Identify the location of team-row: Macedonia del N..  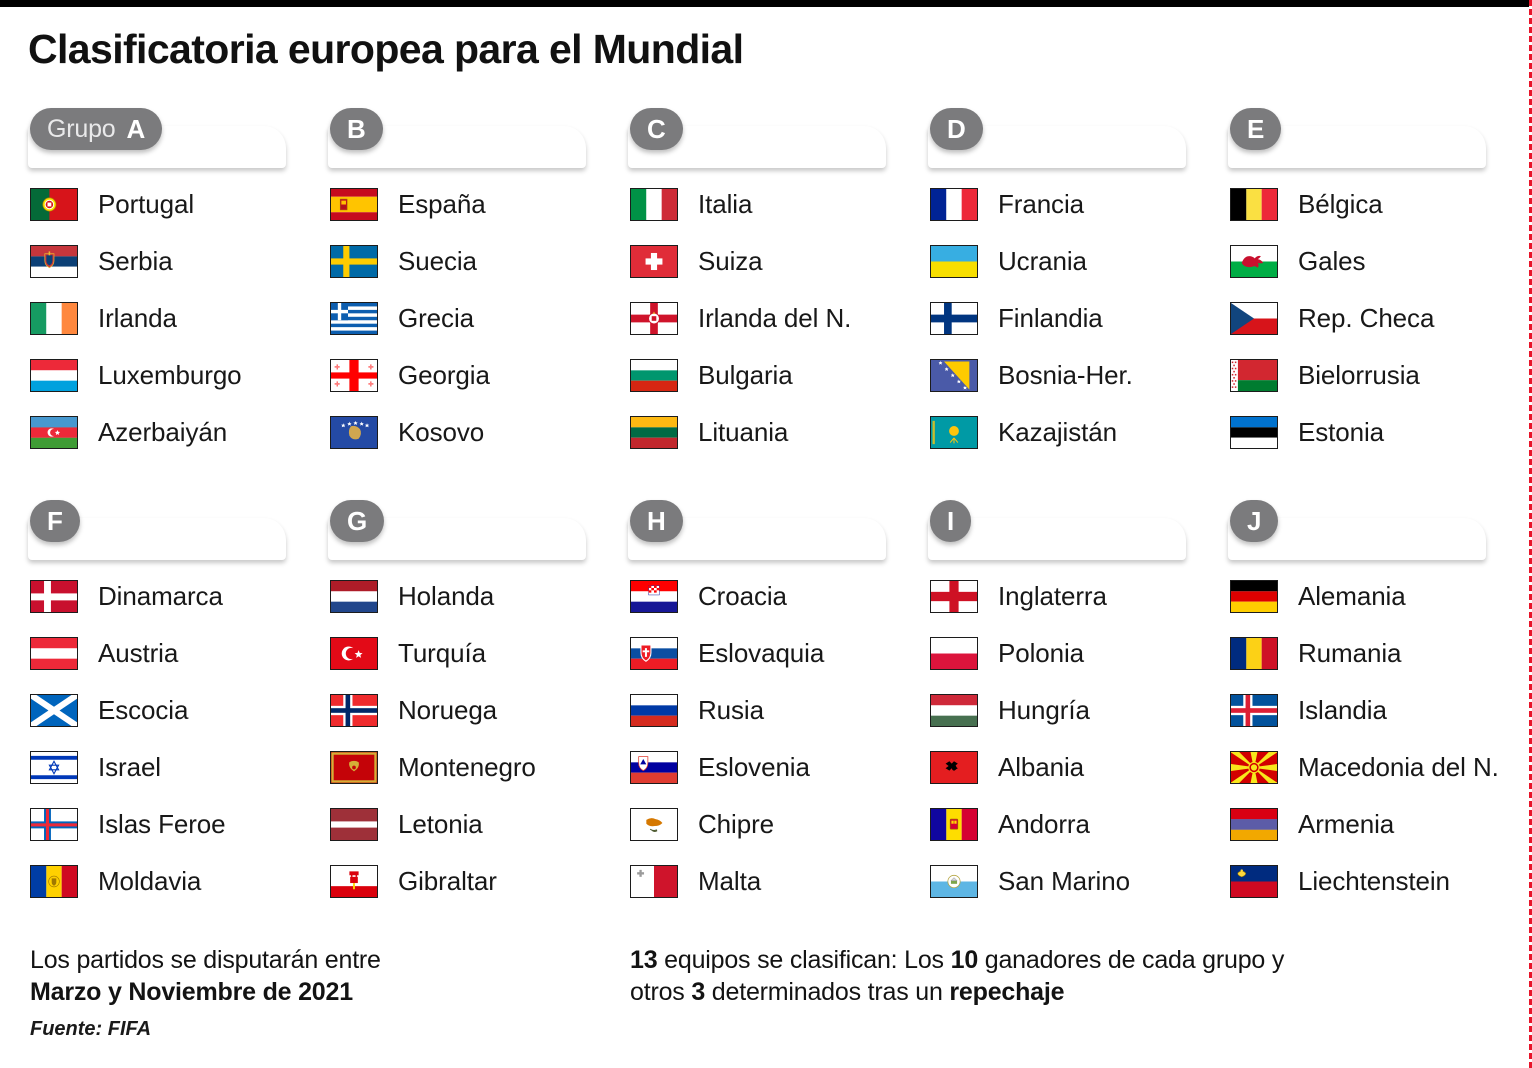
(1350, 767).